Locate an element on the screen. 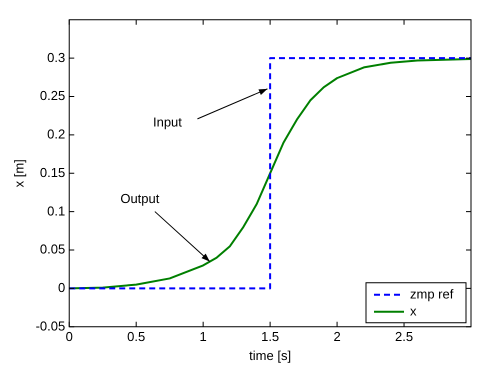 This screenshot has height=372, width=491. x-tick-label: 1 is located at coordinates (203, 336).